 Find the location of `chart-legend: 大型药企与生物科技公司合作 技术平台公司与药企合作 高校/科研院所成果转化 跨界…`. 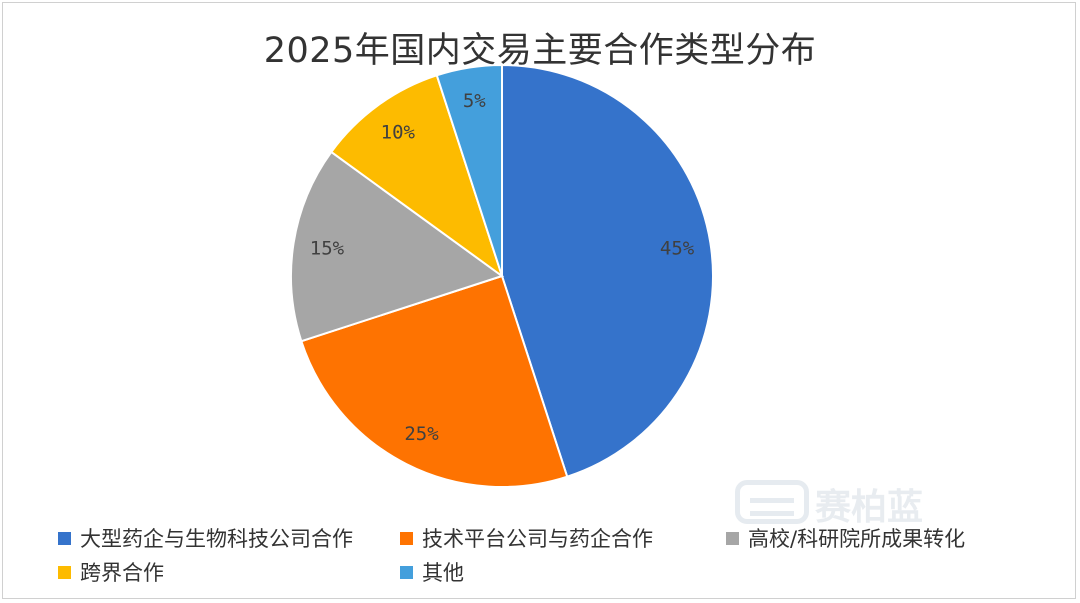

chart-legend: 大型药企与生物科技公司合作 技术平台公司与药企合作 高校/科研院所成果转化 跨界… is located at coordinates (548, 555).